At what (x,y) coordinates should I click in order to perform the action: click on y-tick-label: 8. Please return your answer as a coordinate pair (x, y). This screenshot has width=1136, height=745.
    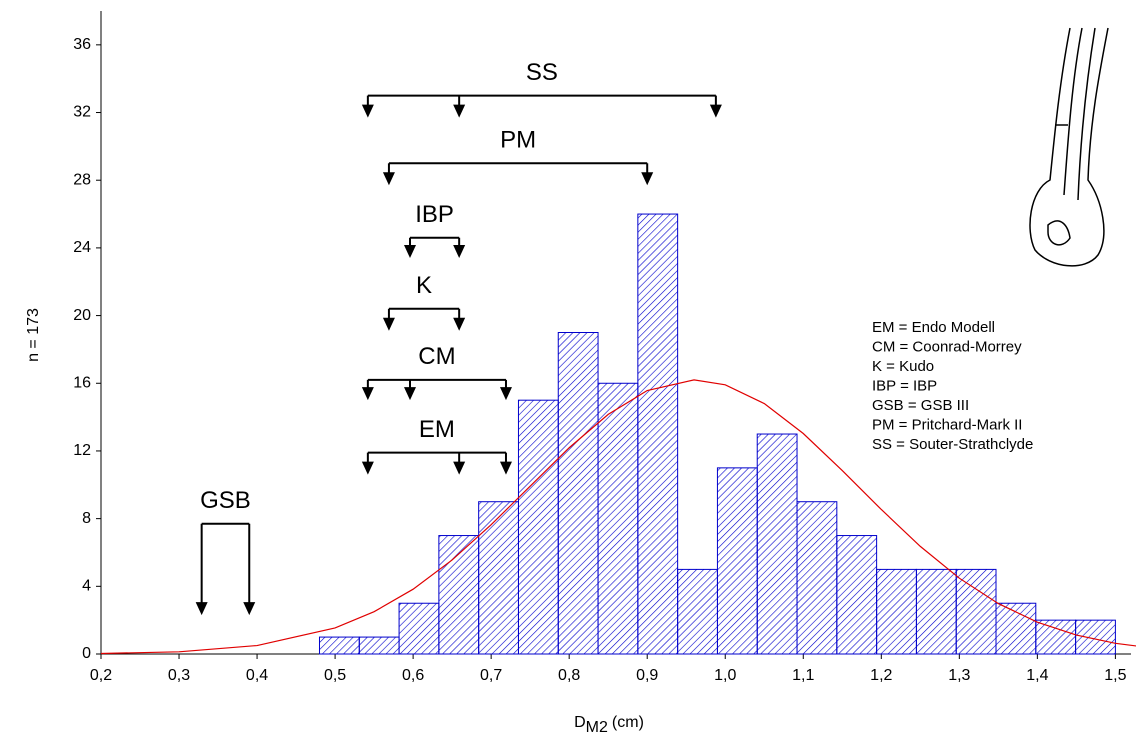
    Looking at the image, I should click on (86, 518).